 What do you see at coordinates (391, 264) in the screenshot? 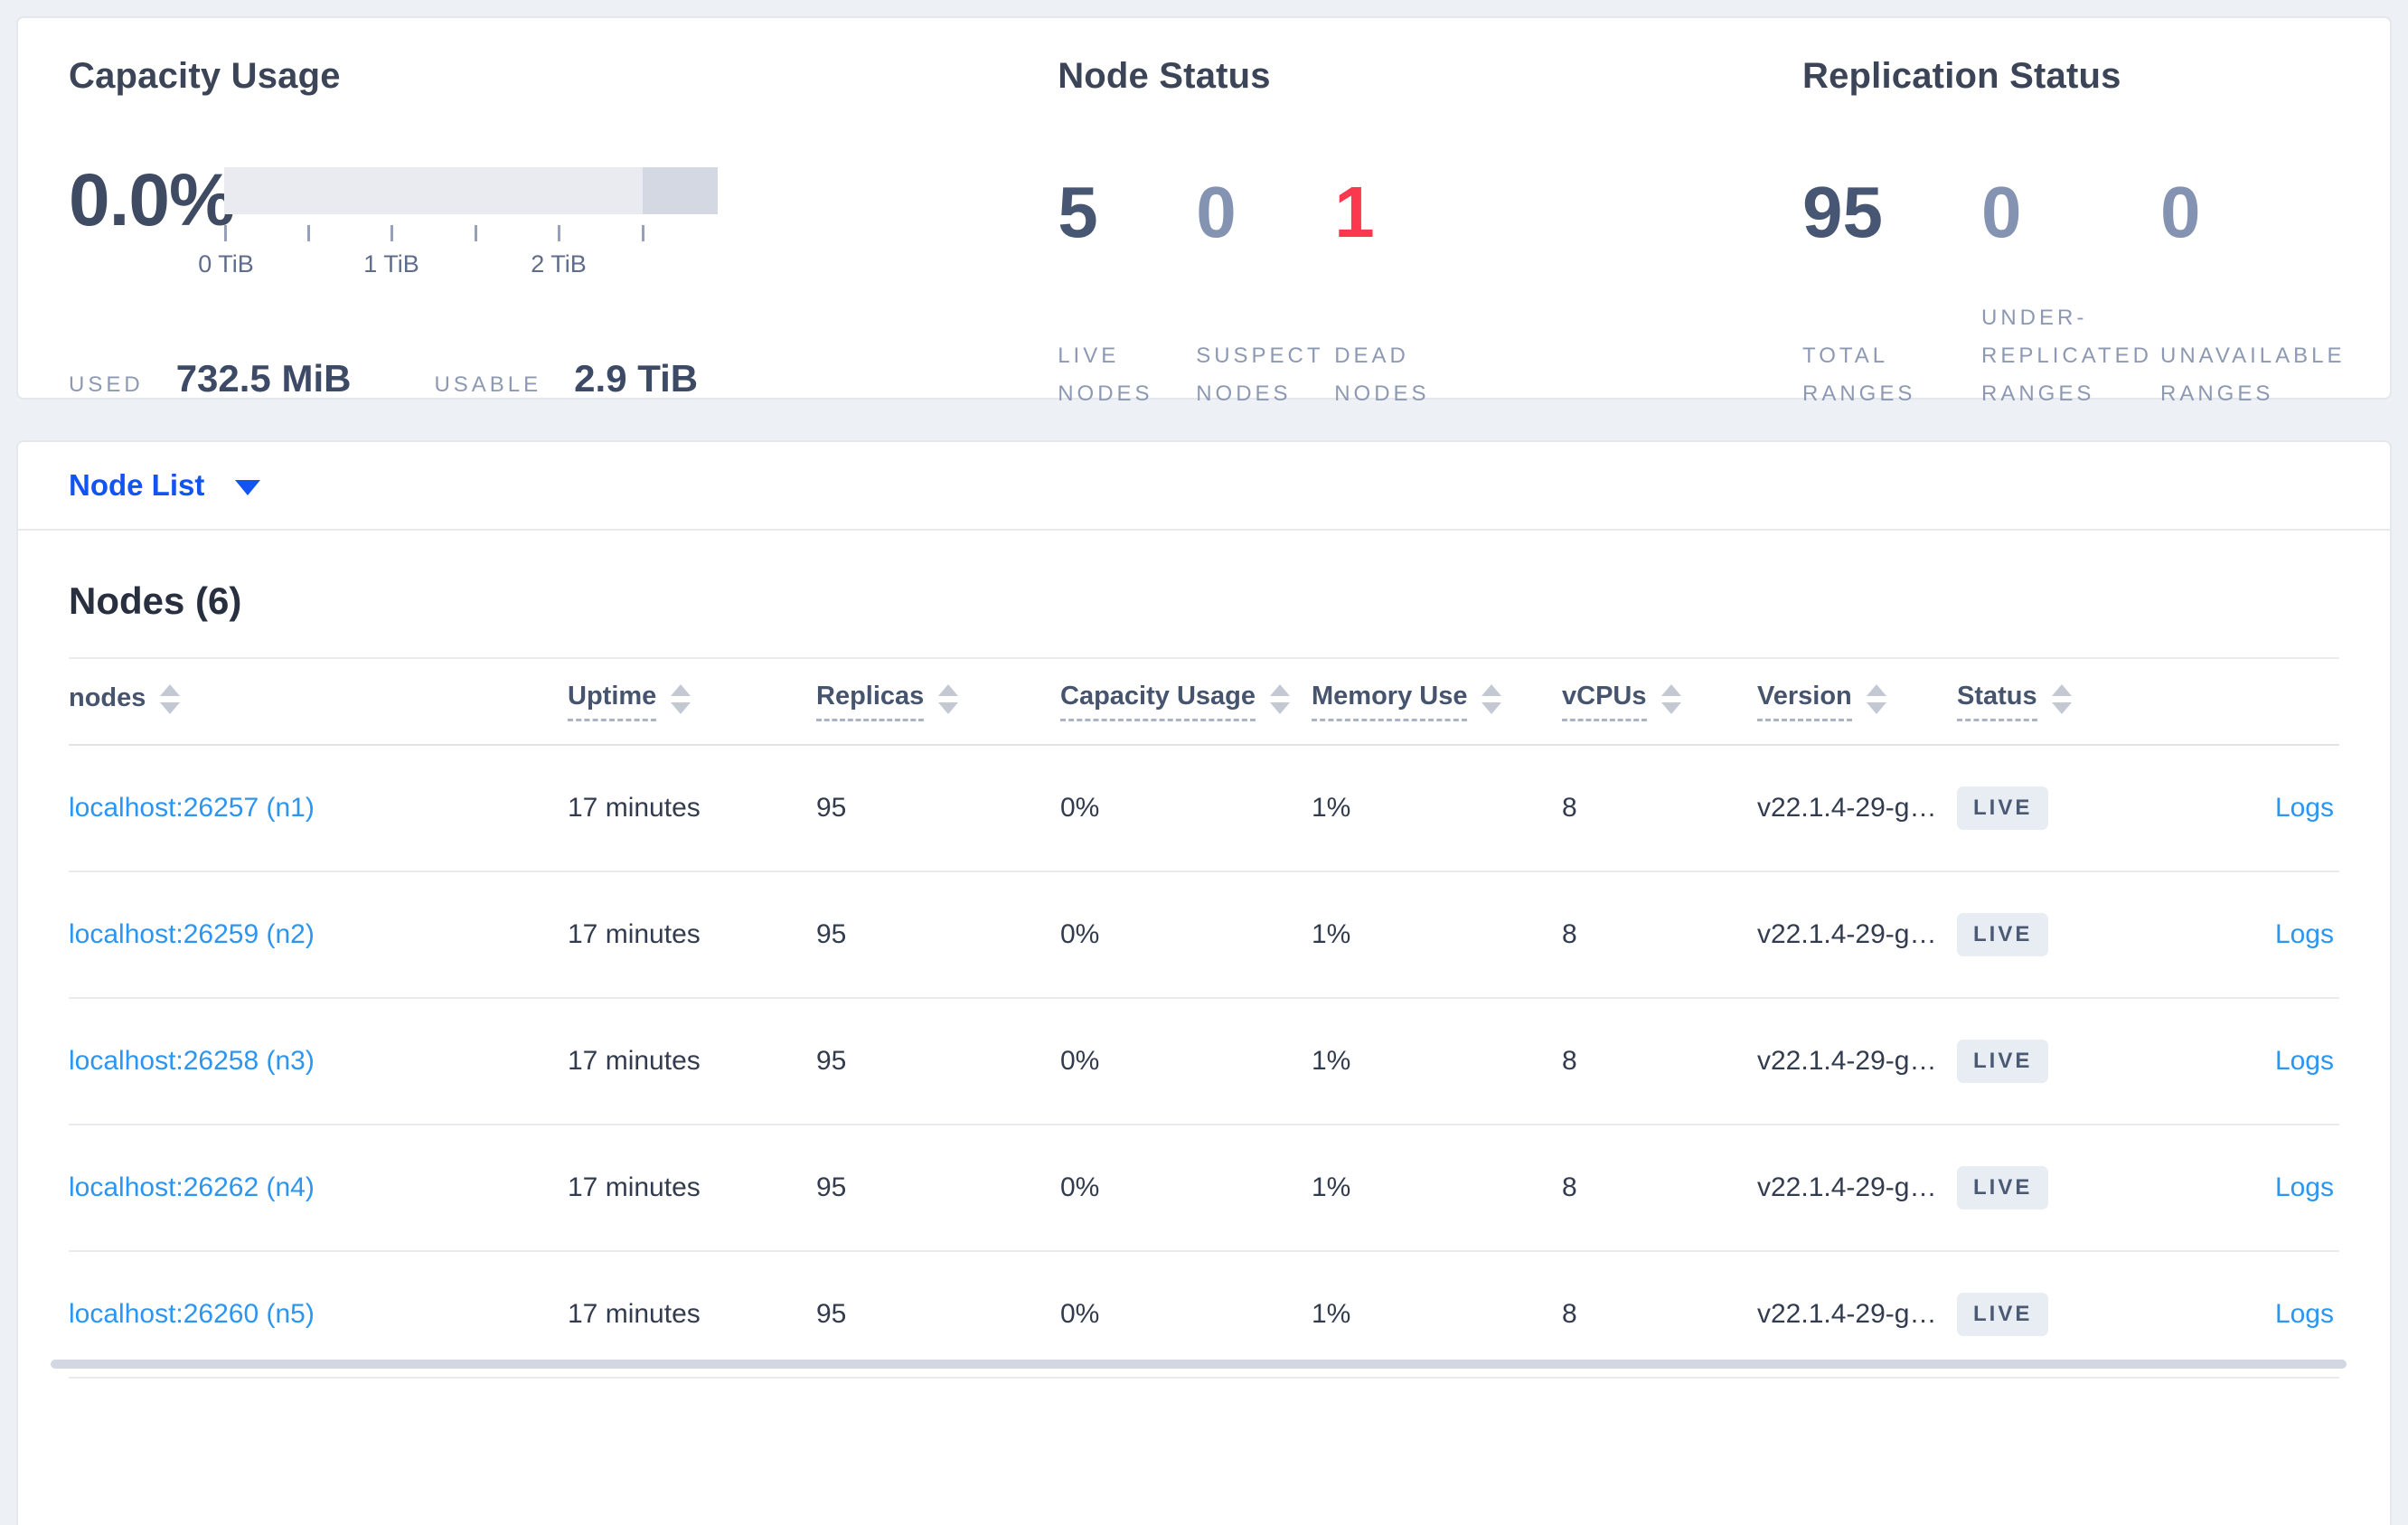
I see `axis-label-1tib: 1 TiB` at bounding box center [391, 264].